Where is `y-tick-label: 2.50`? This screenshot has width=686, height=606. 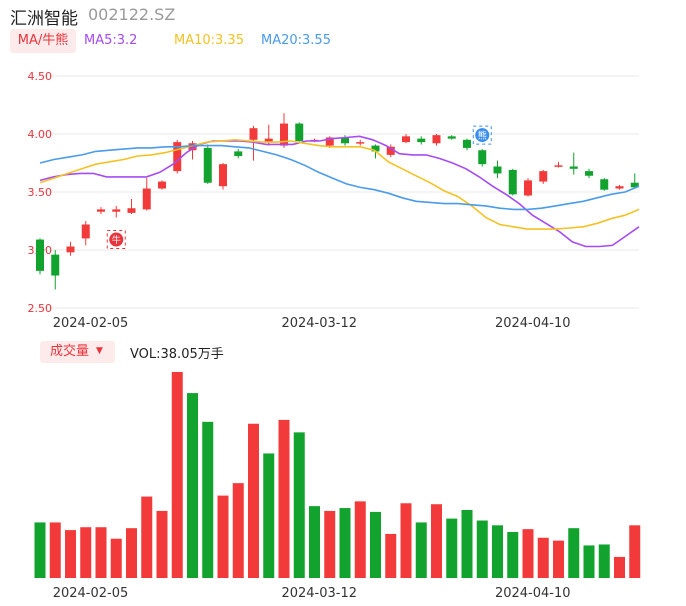
y-tick-label: 2.50 is located at coordinates (40, 308).